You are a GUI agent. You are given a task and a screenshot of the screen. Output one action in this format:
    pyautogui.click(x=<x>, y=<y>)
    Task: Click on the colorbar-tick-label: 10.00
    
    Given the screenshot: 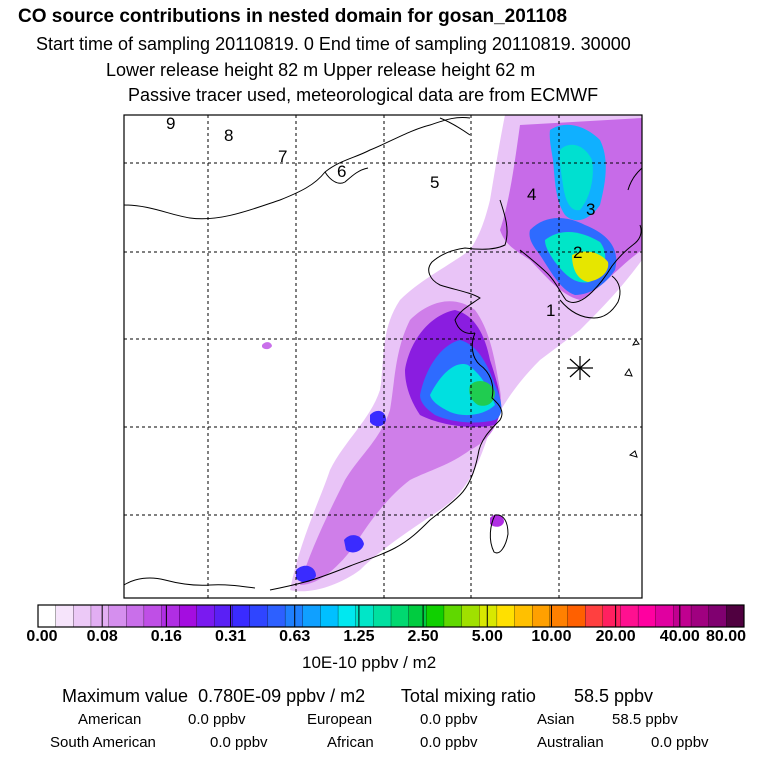 What is the action you would take?
    pyautogui.click(x=551, y=636)
    